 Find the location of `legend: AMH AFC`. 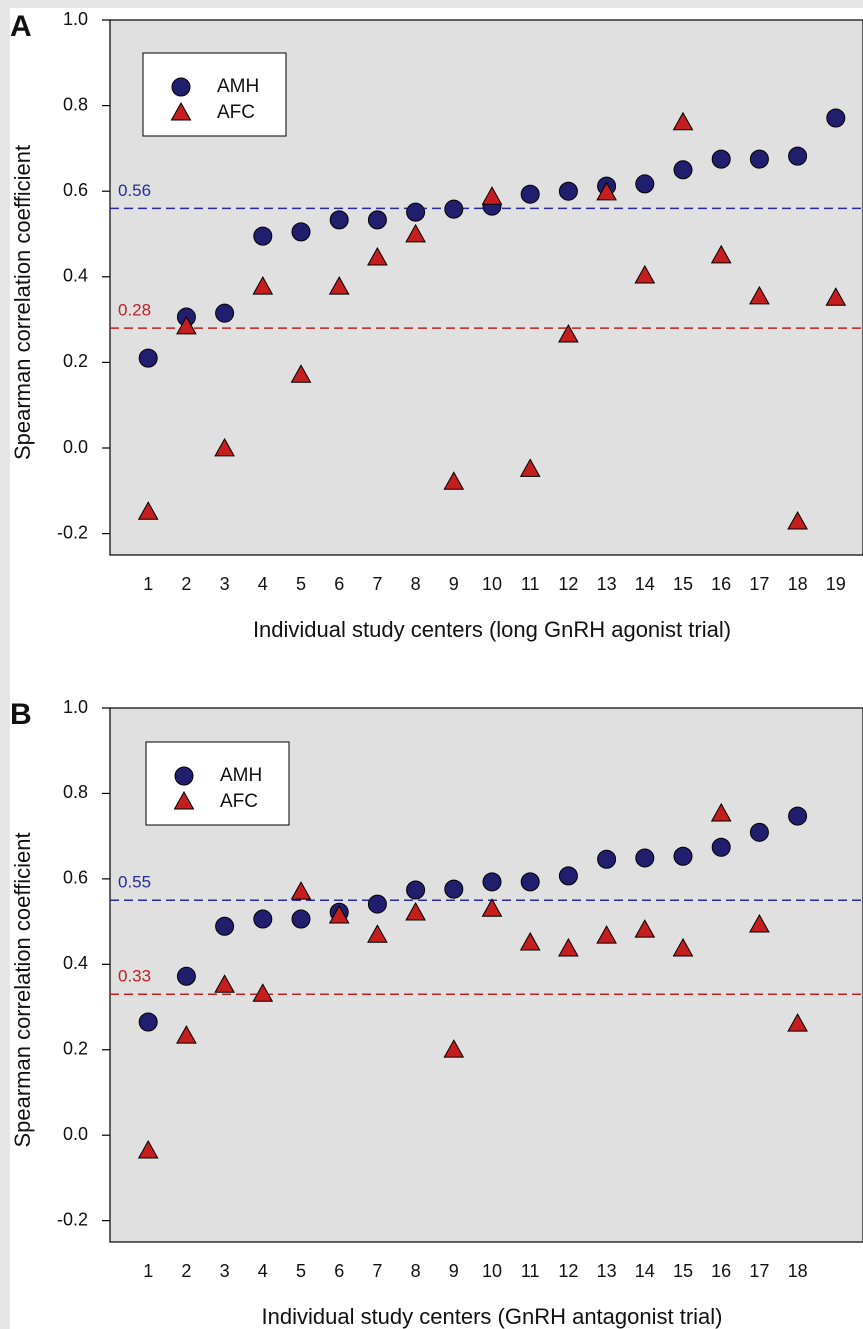

legend: AMH AFC is located at coordinates (217, 783).